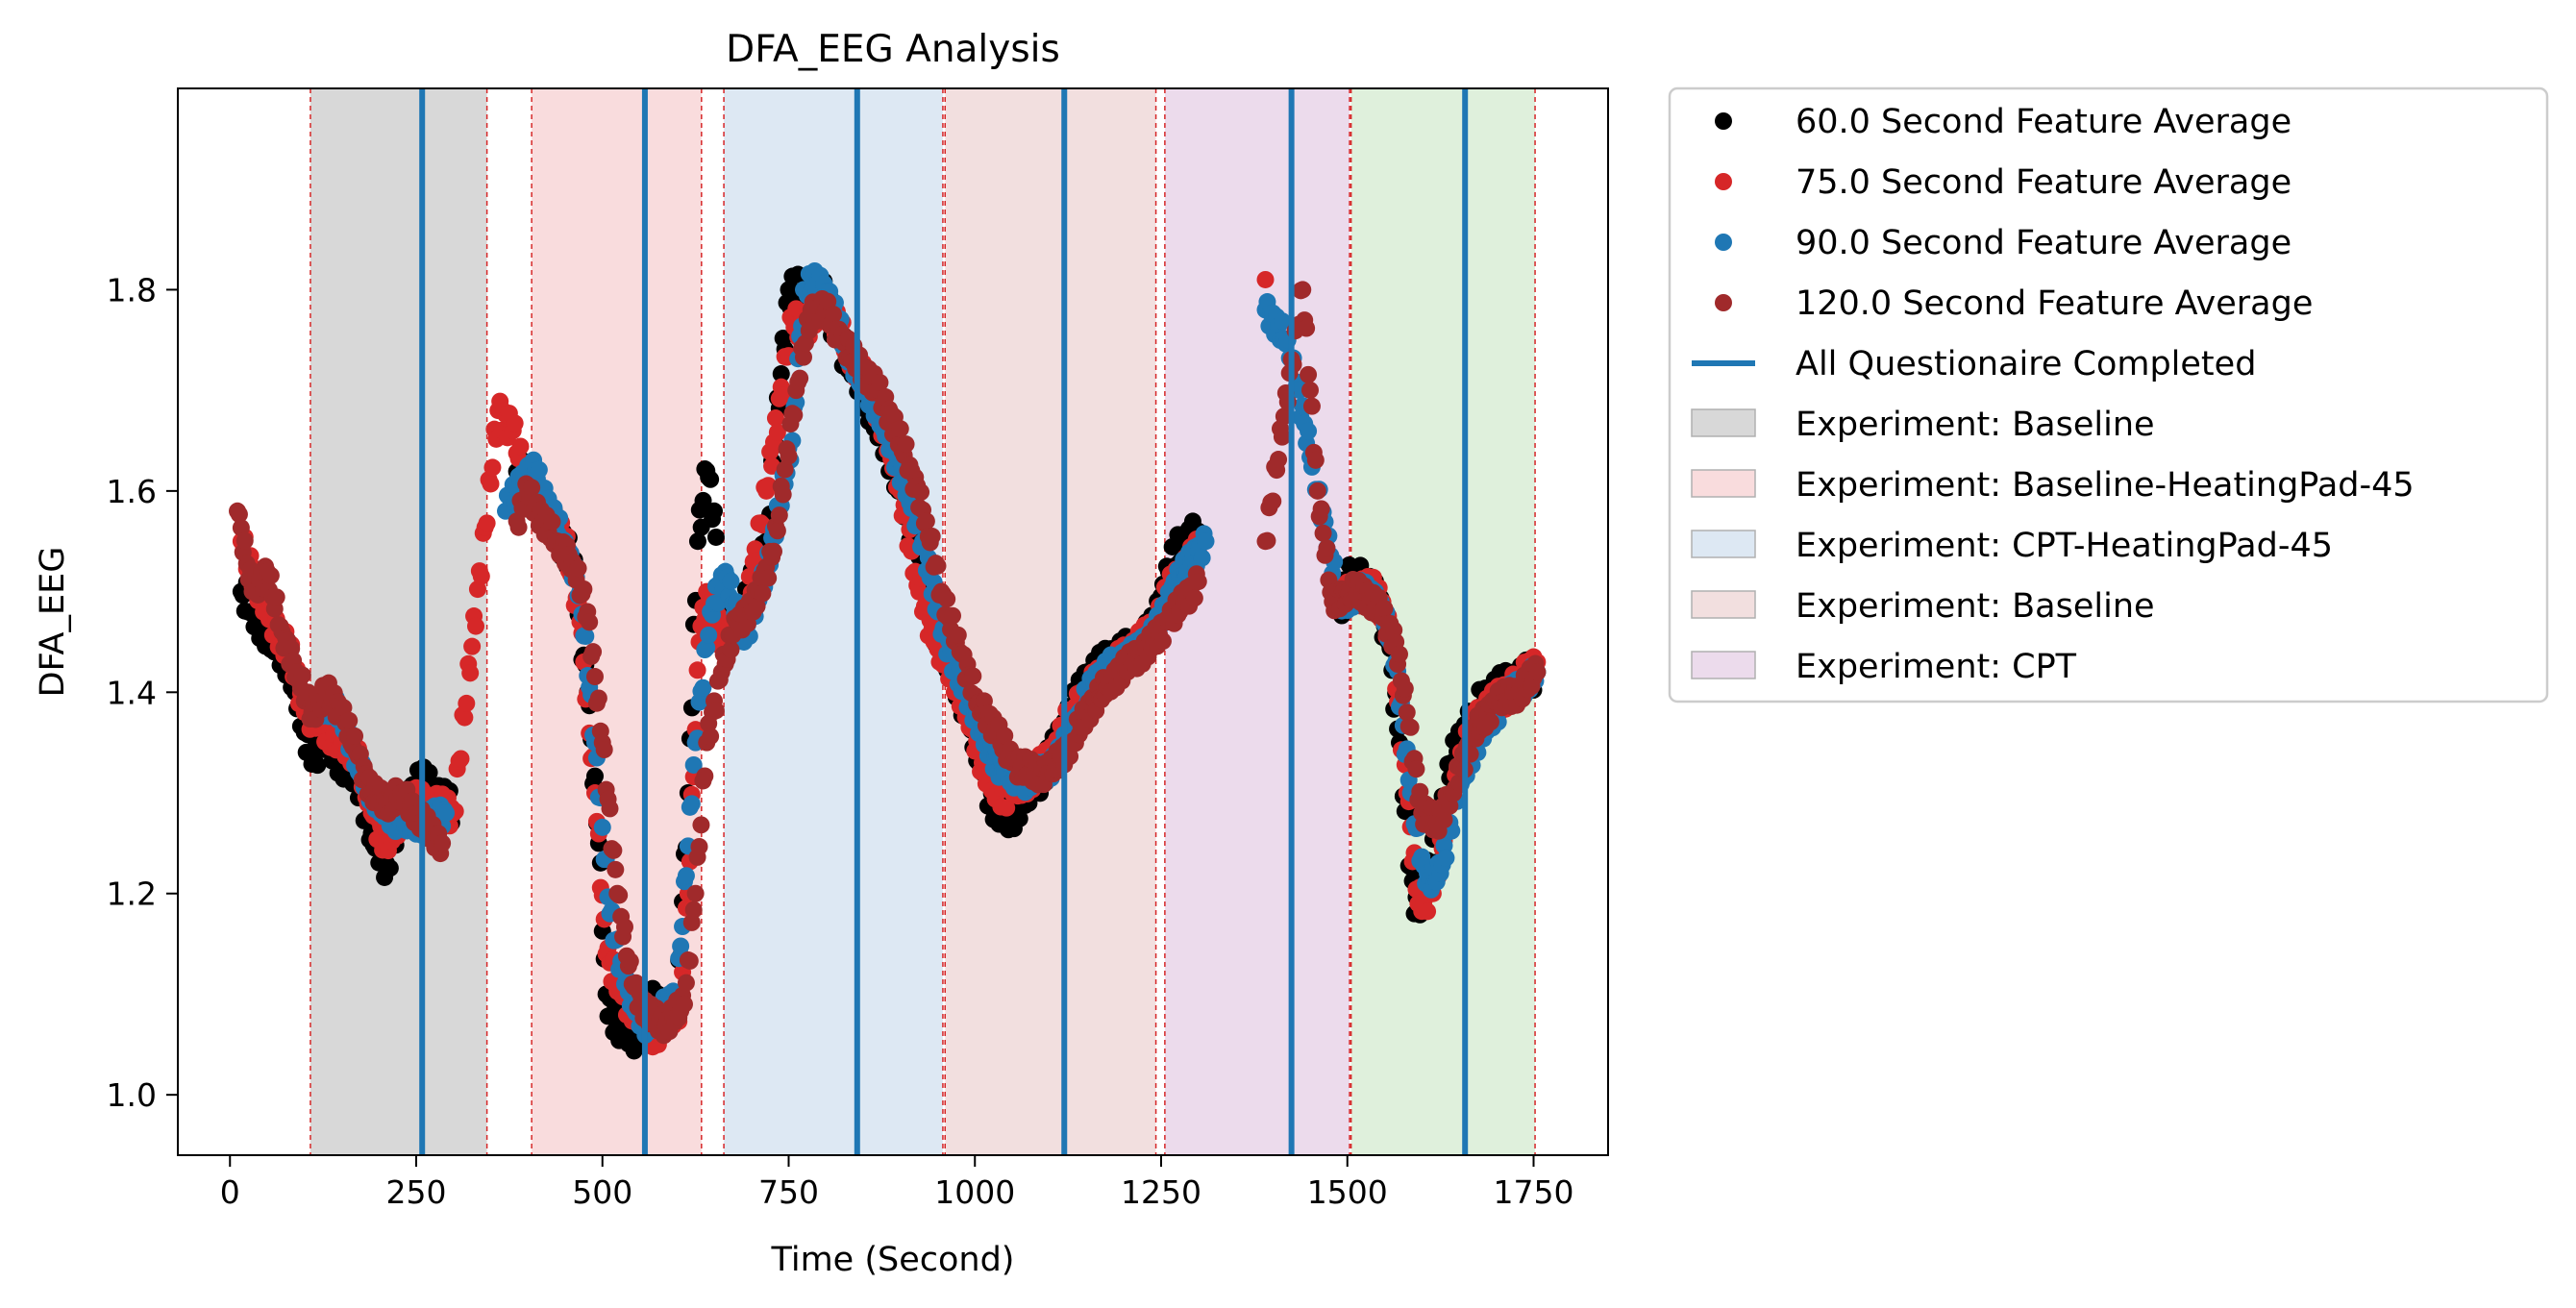 Image resolution: width=2576 pixels, height=1308 pixels. Describe the element at coordinates (1976, 606) in the screenshot. I see `legend-label: Experiment: Baseline` at that location.